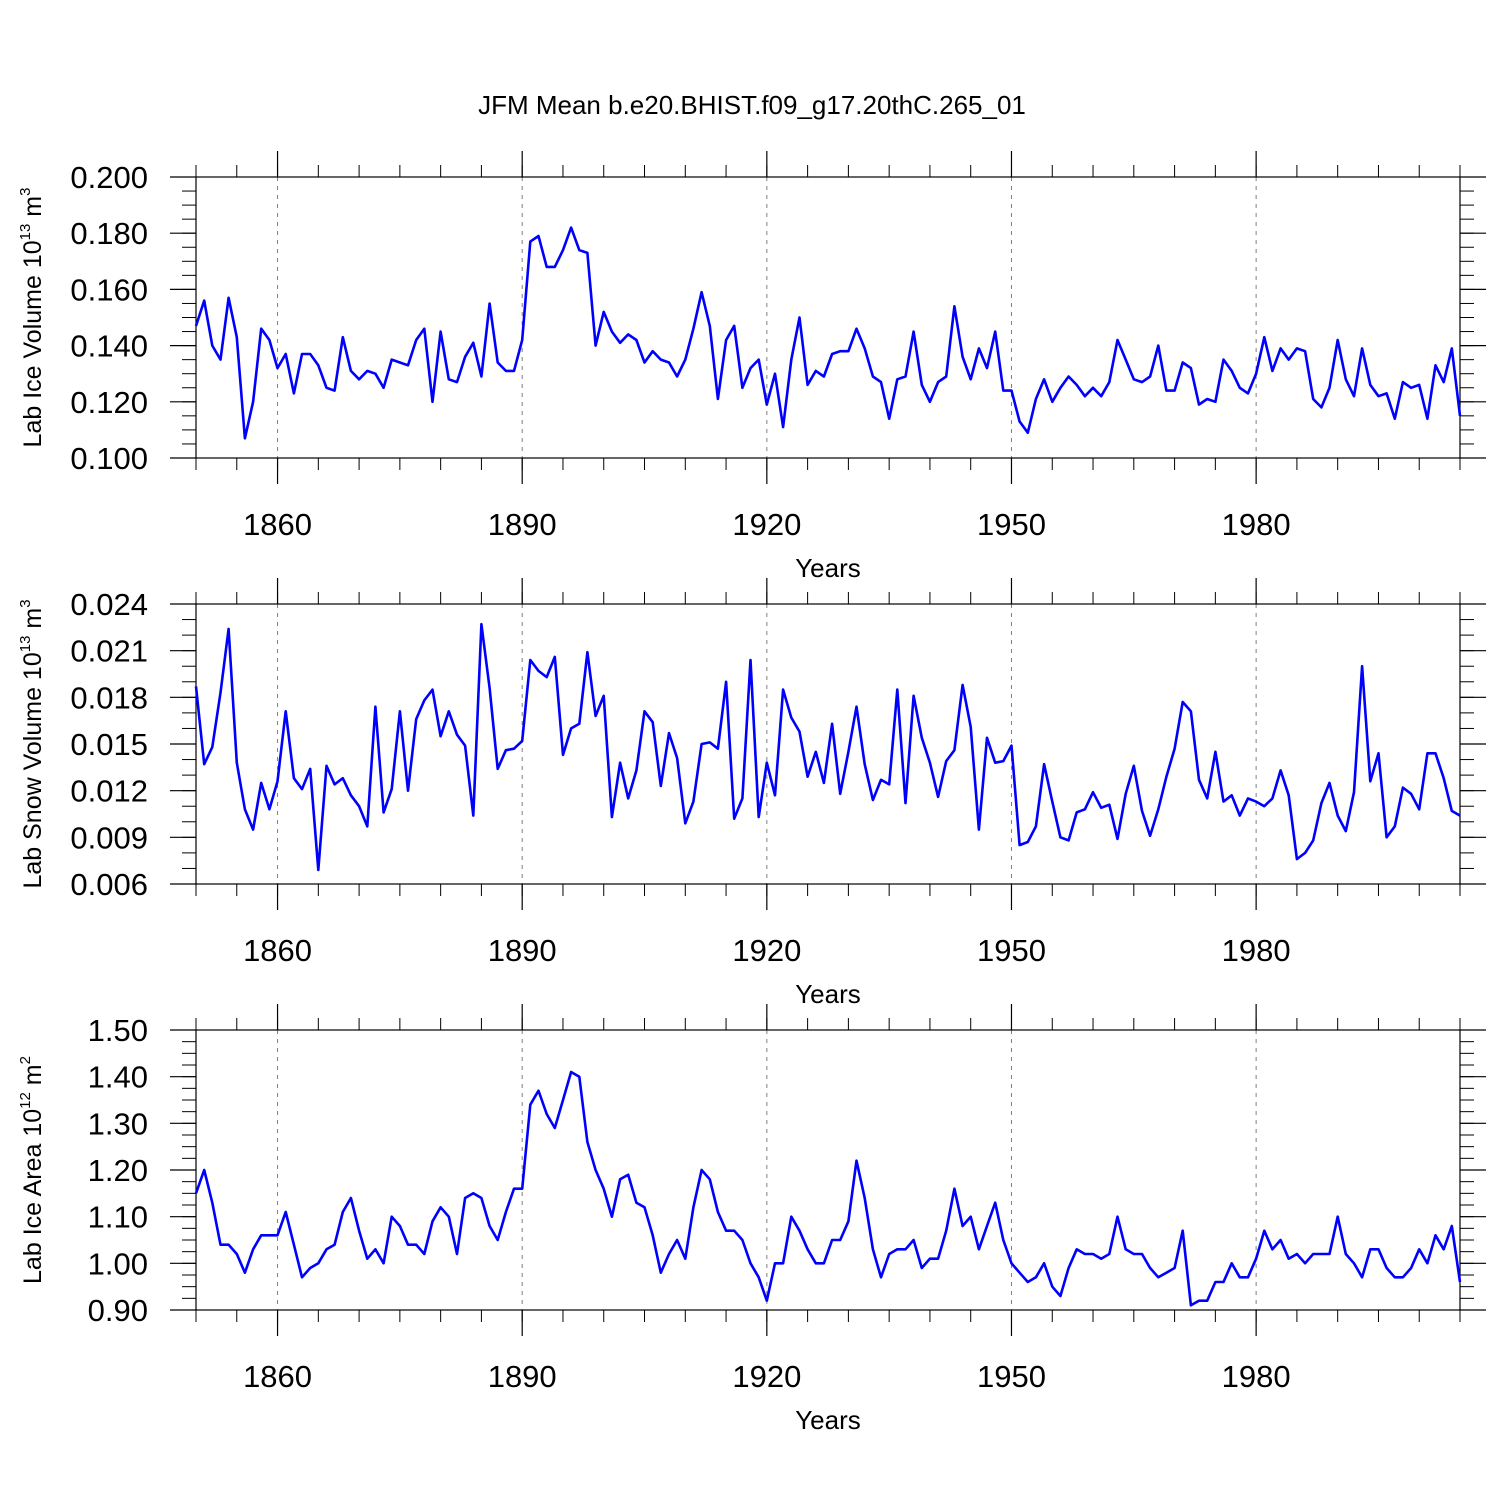 Image resolution: width=1500 pixels, height=1500 pixels. I want to click on y-tick-label: 0.009, so click(109, 837).